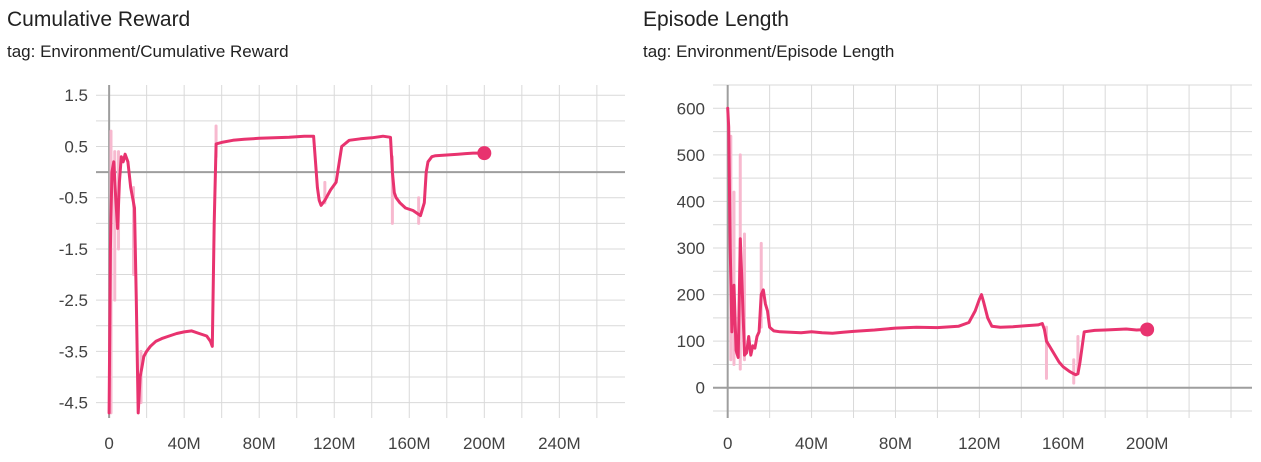 This screenshot has height=462, width=1261. Describe the element at coordinates (691, 201) in the screenshot. I see `y-tick-label: 400` at that location.